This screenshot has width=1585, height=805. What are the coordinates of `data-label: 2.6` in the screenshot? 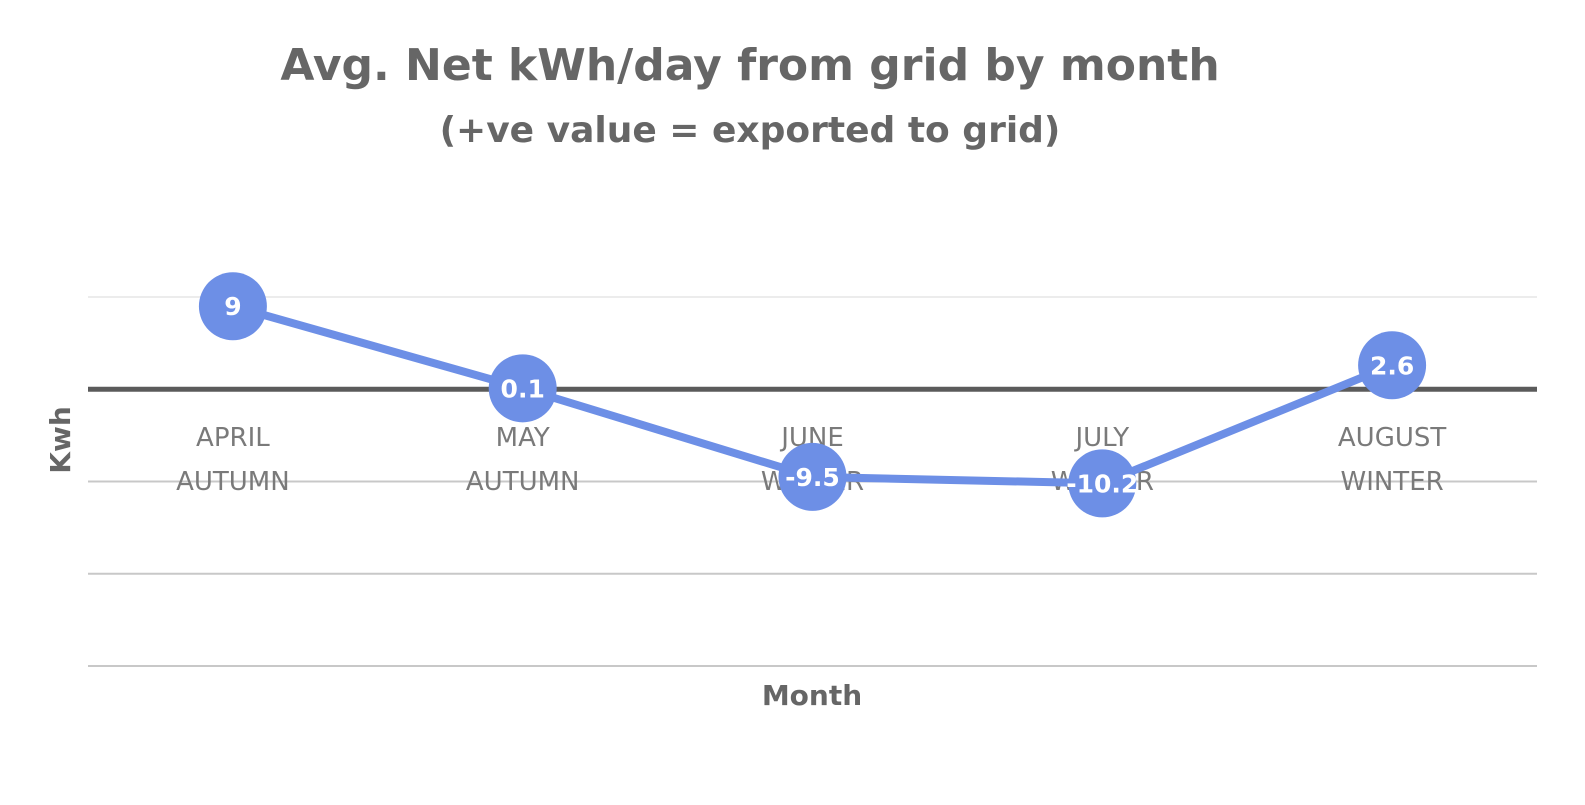 It's located at (1392, 365).